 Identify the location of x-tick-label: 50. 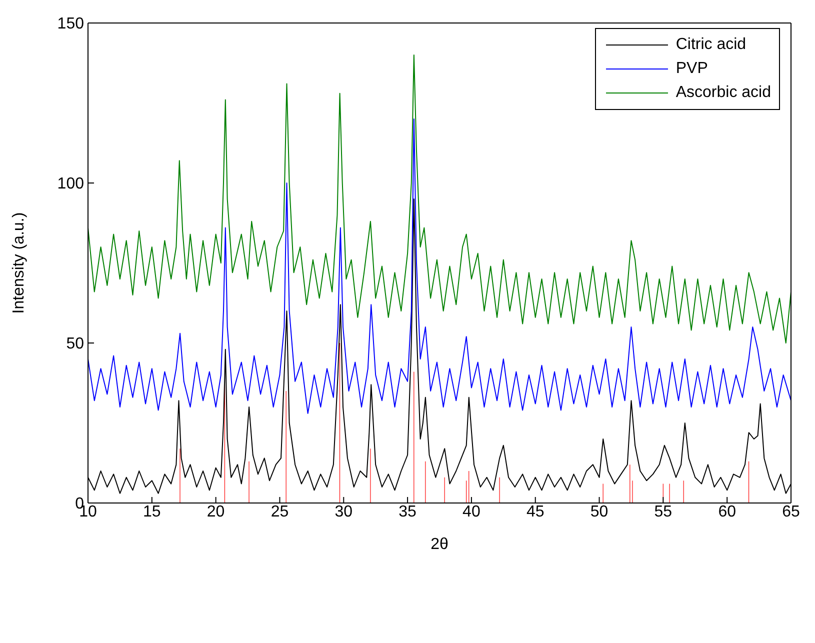
(599, 511).